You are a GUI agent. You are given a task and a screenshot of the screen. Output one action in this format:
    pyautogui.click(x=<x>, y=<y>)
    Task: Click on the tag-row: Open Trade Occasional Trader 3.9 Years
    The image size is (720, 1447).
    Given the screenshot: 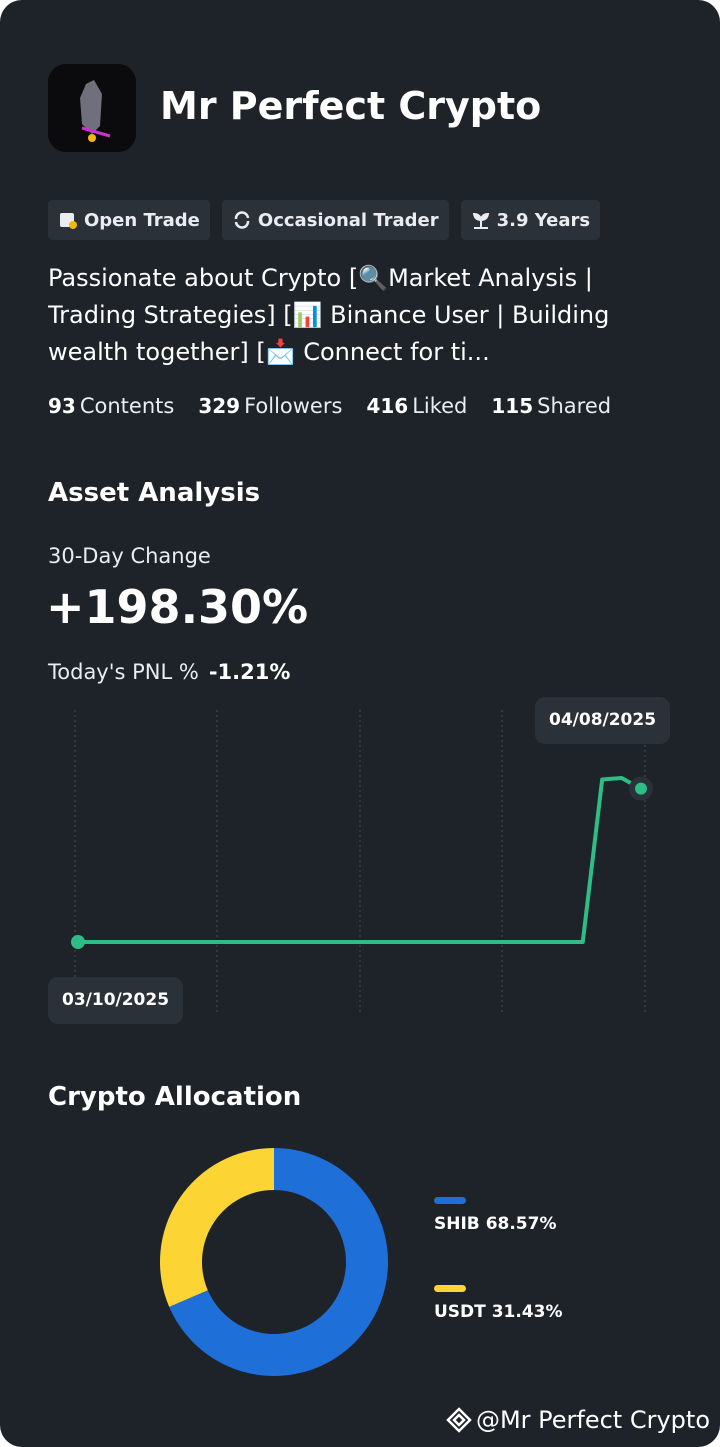 What is the action you would take?
    pyautogui.click(x=324, y=220)
    